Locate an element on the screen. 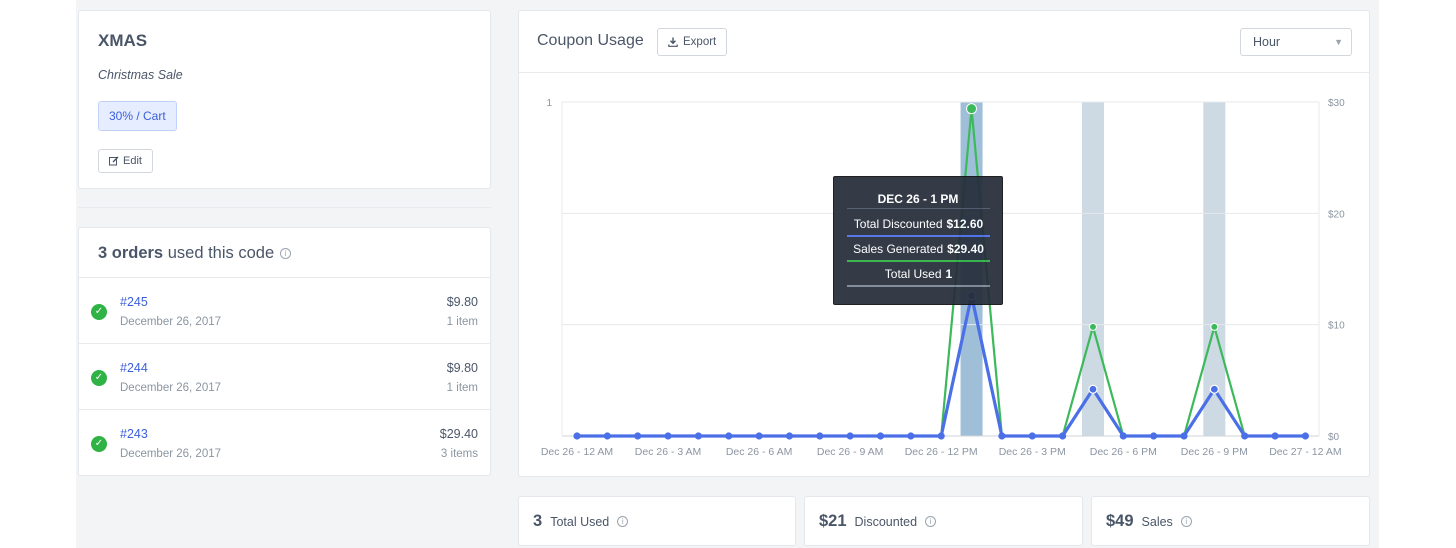 The width and height of the screenshot is (1456, 548). order-amount: $29.40 is located at coordinates (458, 434).